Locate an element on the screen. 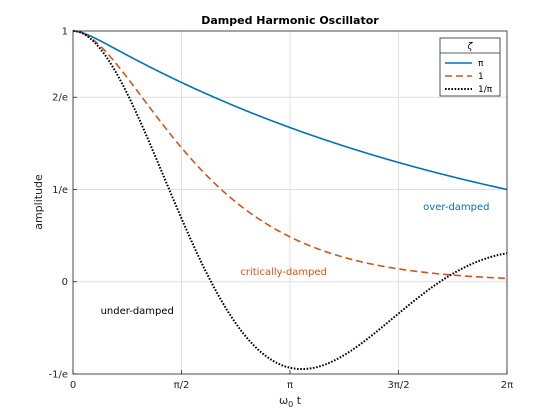  x-tick-label: 2π is located at coordinates (507, 385).